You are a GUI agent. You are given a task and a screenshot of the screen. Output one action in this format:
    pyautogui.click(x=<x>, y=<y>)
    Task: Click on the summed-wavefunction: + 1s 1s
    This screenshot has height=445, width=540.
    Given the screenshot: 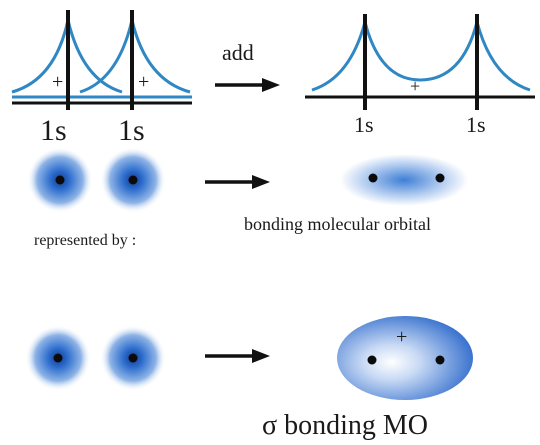 What is the action you would take?
    pyautogui.click(x=420, y=75)
    